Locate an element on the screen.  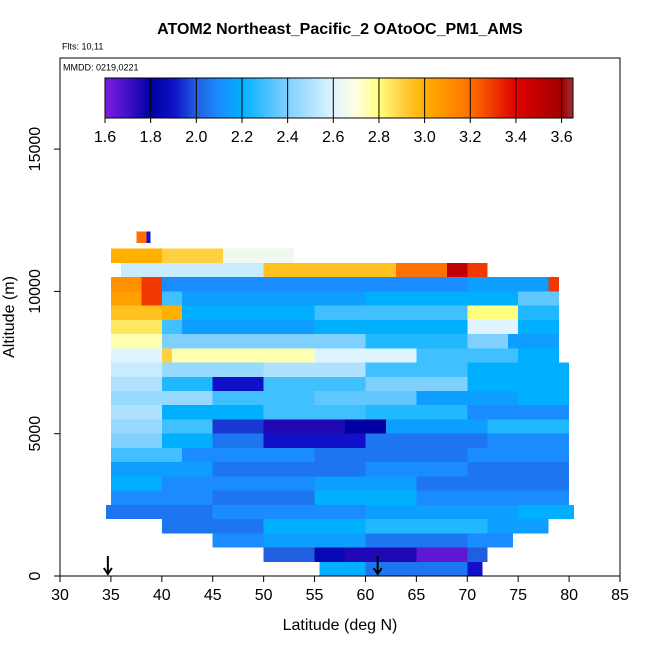
x-tick-label: 40 is located at coordinates (162, 595).